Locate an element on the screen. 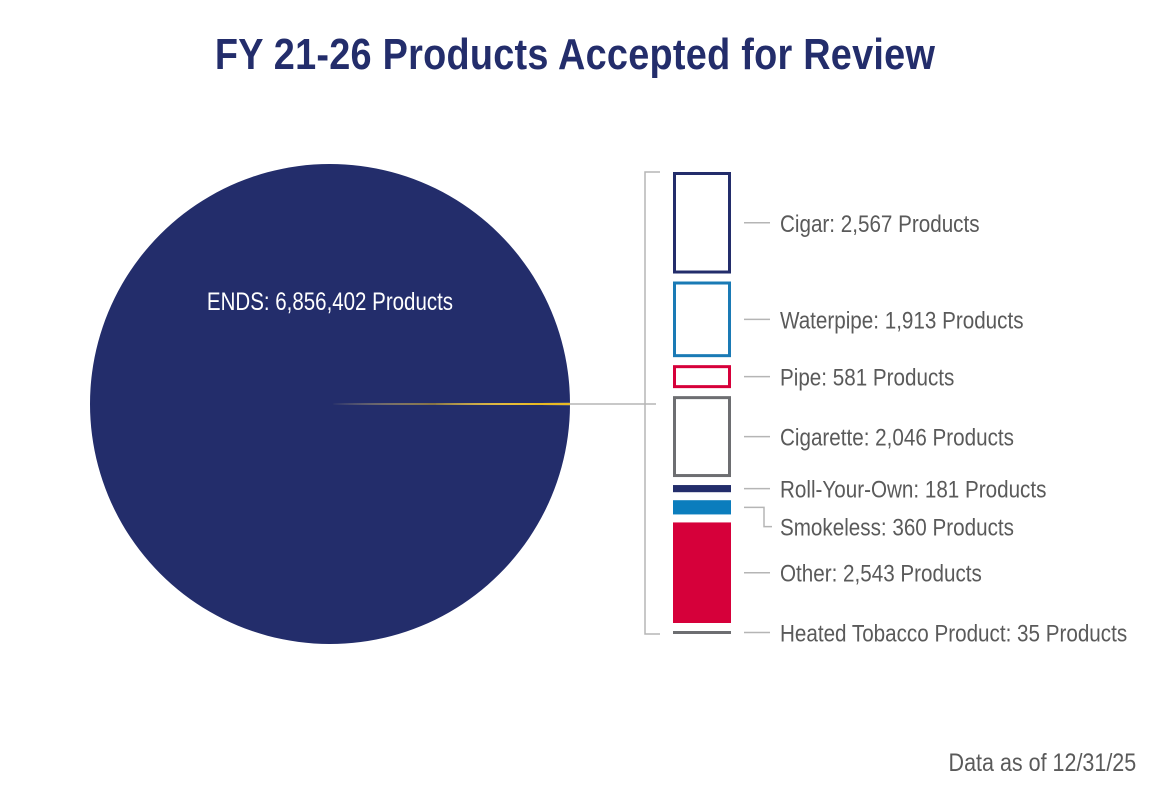 The image size is (1150, 788). bar-segment-cigarette is located at coordinates (702, 437).